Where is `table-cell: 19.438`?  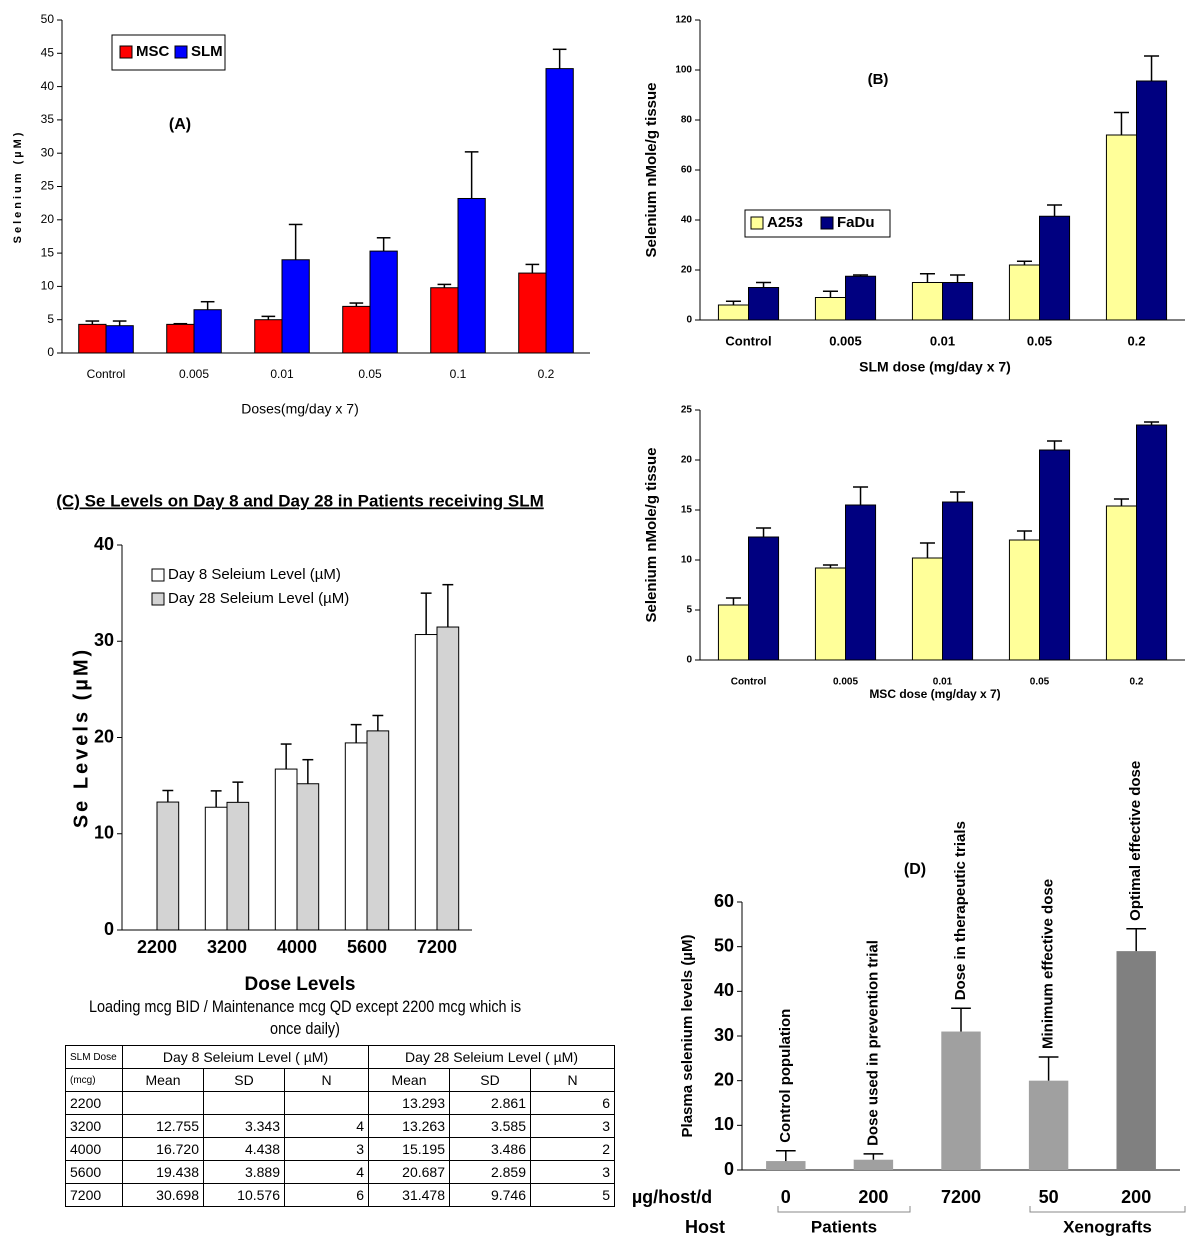 table-cell: 19.438 is located at coordinates (163, 1172).